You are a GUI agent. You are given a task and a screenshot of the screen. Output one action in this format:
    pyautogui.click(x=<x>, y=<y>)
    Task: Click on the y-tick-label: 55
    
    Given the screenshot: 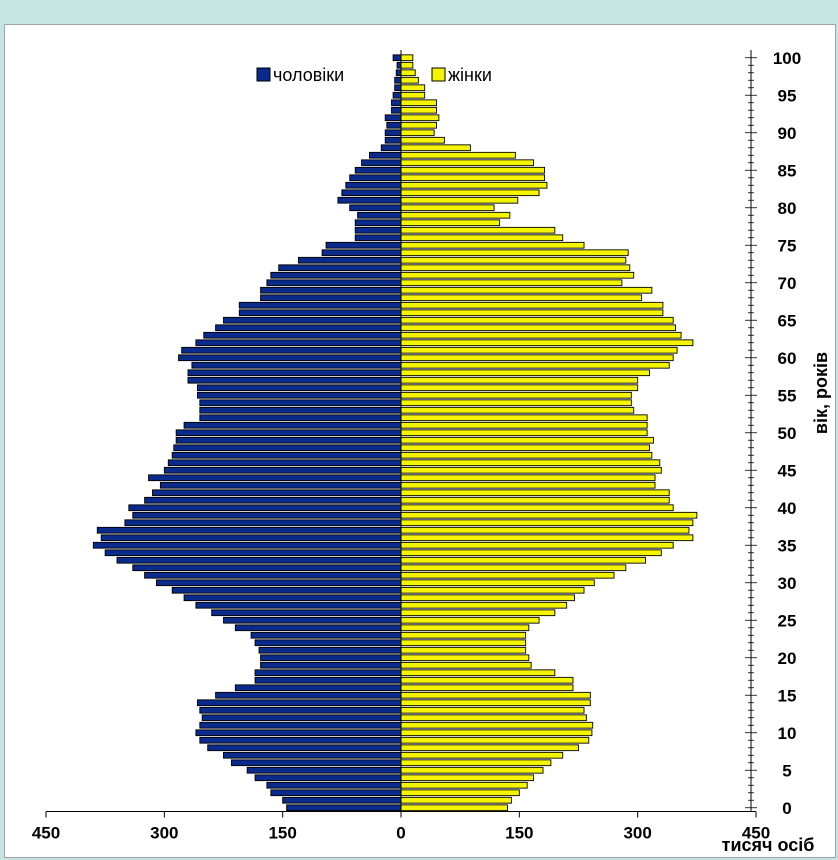 What is the action you would take?
    pyautogui.click(x=787, y=395)
    